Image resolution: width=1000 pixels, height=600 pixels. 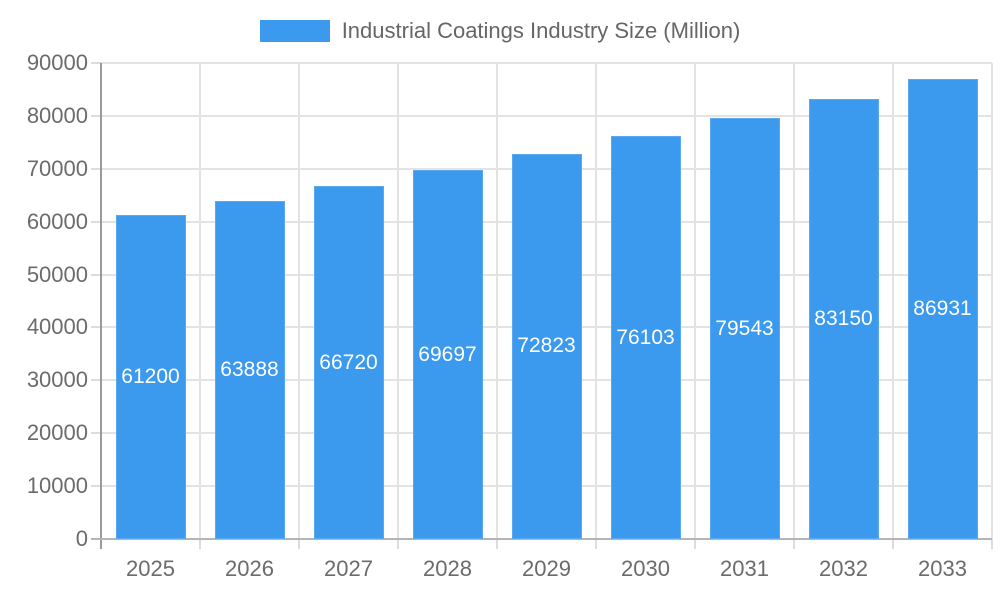 I want to click on x-tick-label: 2025, so click(x=150, y=568).